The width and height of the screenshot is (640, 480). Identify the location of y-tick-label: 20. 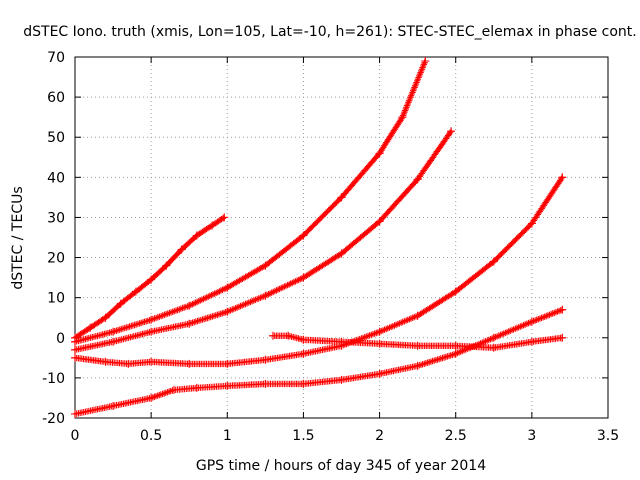
(56, 259).